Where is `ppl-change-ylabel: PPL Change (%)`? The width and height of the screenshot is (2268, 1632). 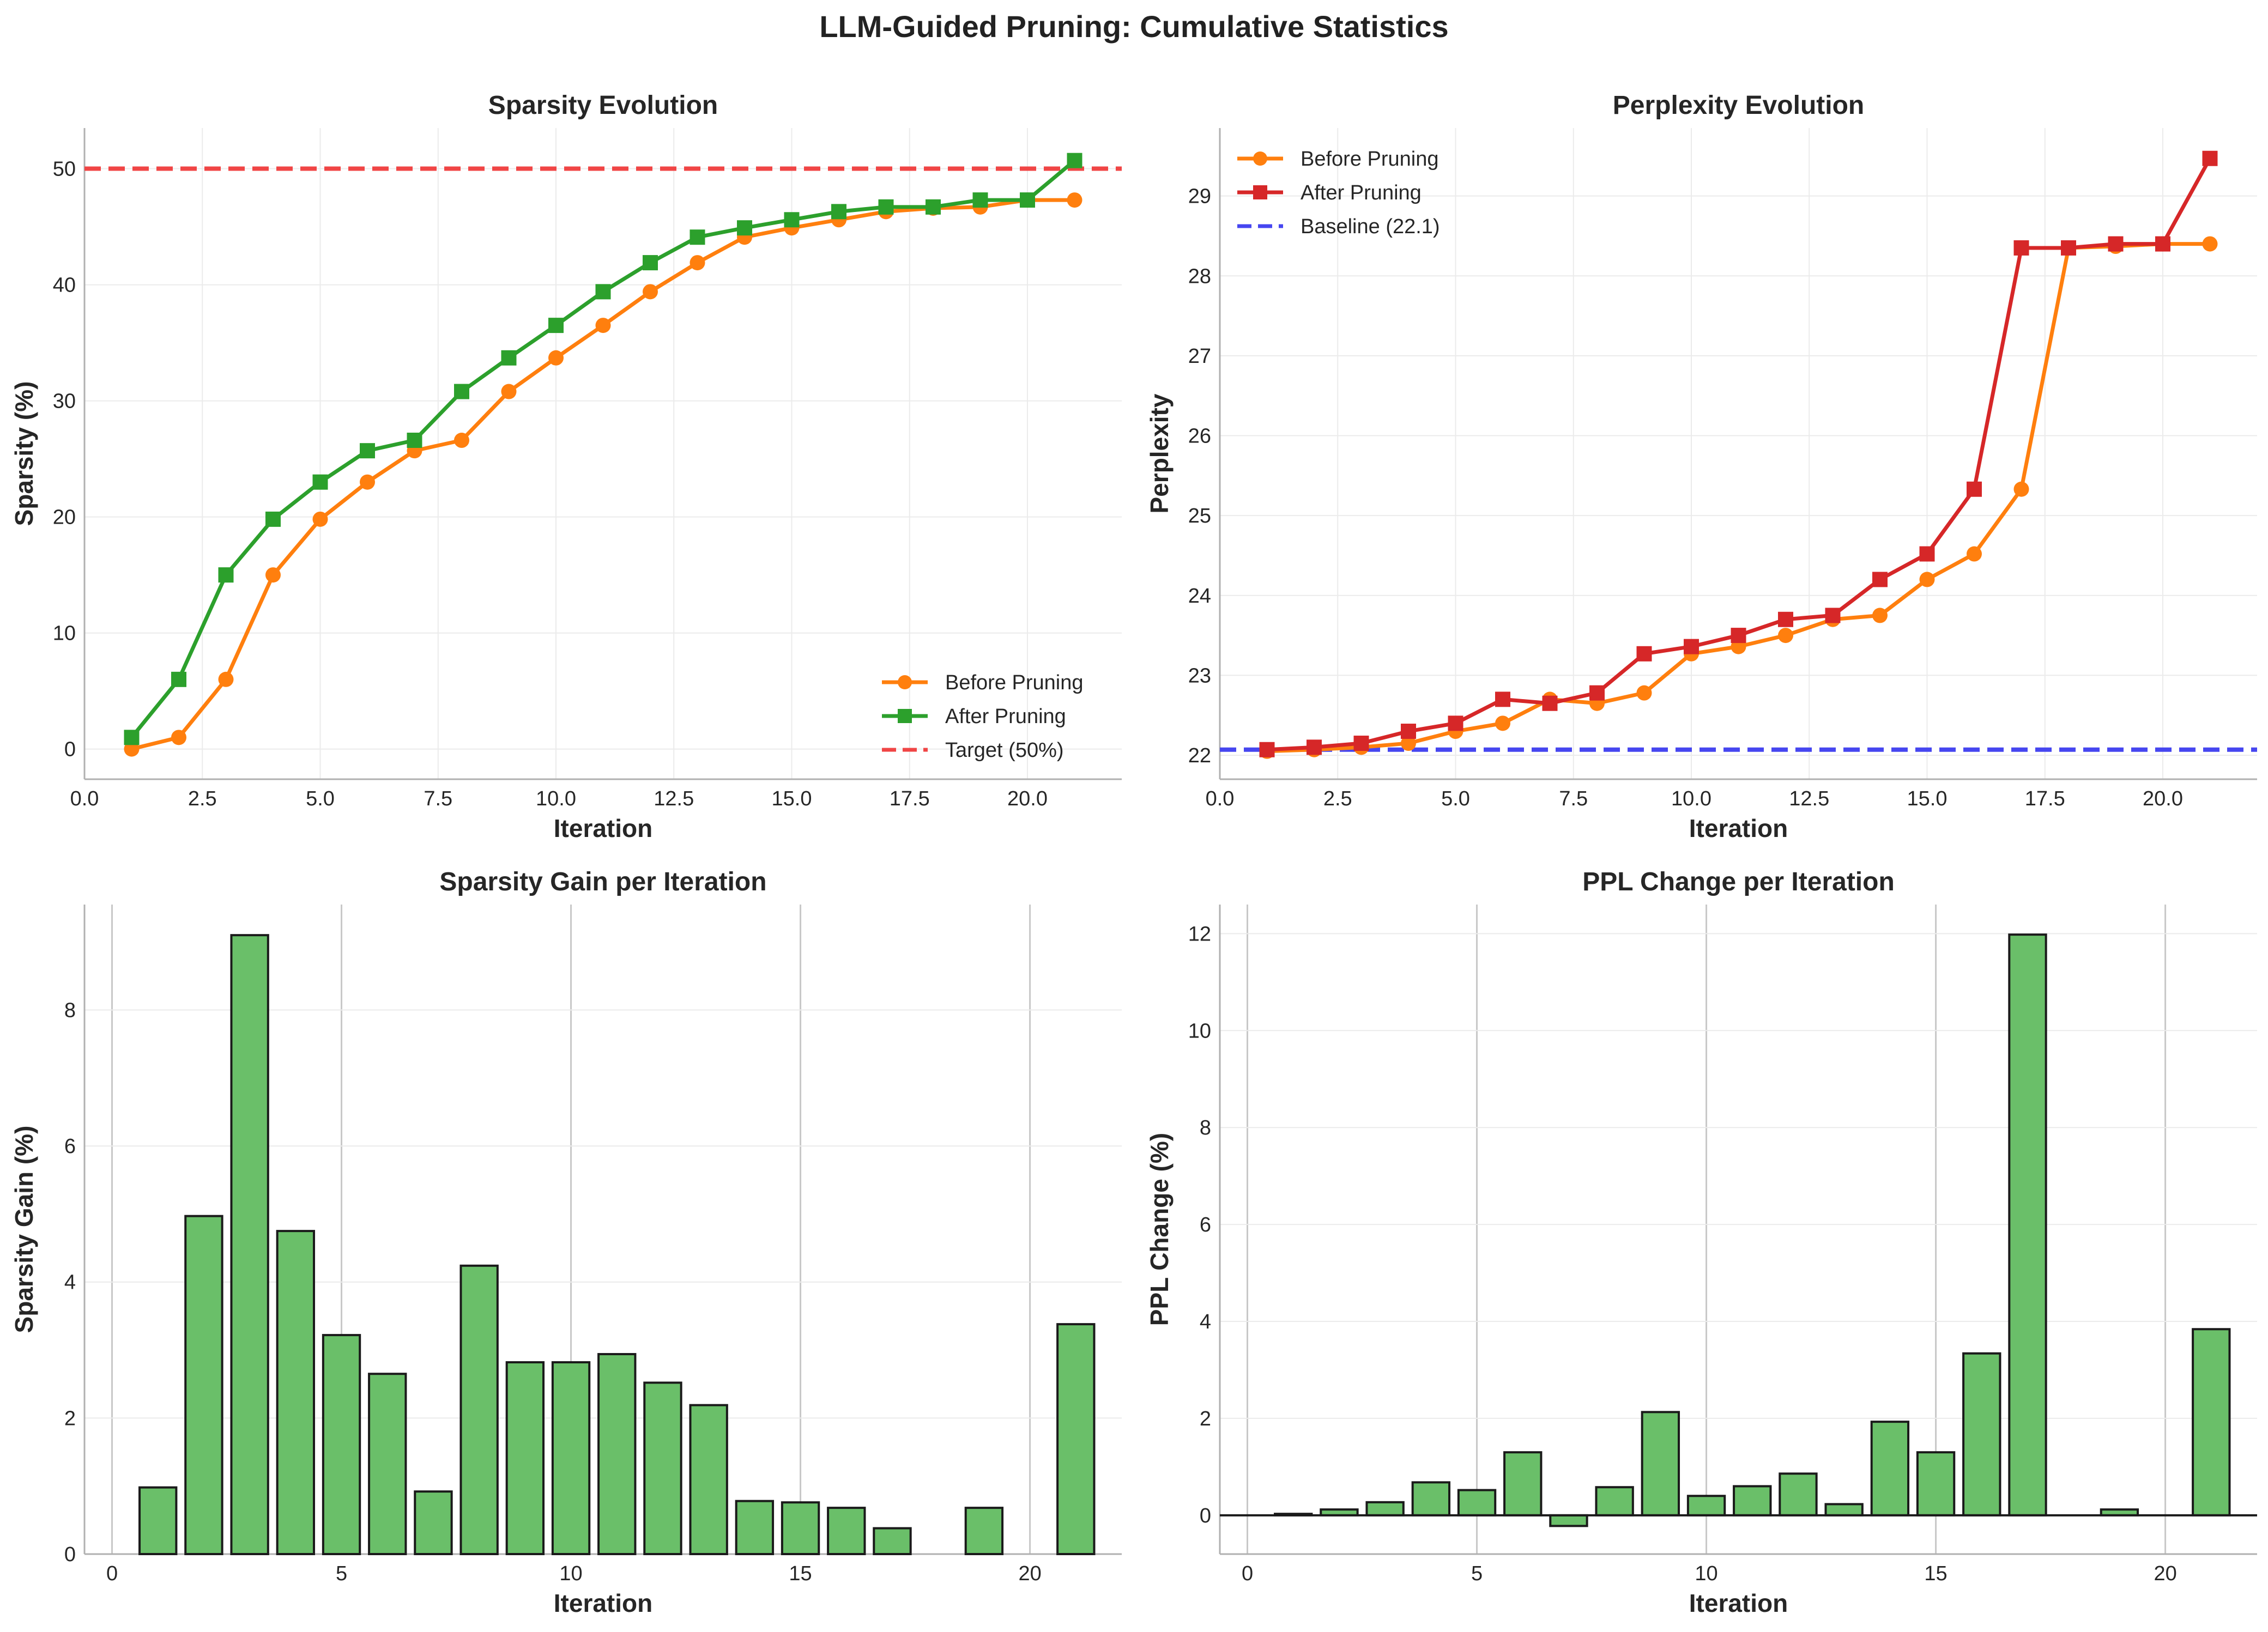
ppl-change-ylabel: PPL Change (%) is located at coordinates (1159, 1229).